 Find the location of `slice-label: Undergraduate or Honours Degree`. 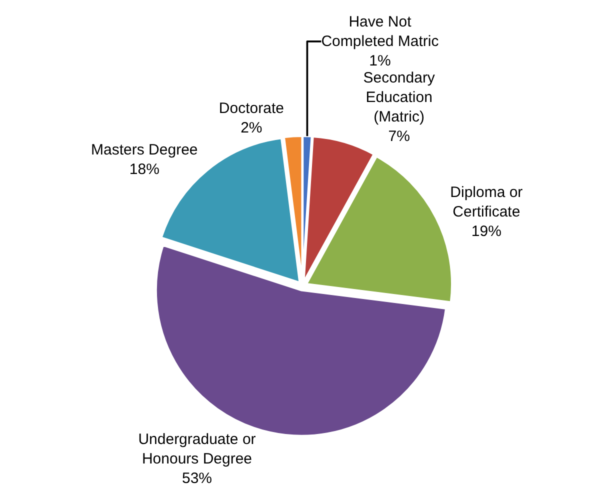

slice-label: Undergraduate or Honours Degree is located at coordinates (197, 449).